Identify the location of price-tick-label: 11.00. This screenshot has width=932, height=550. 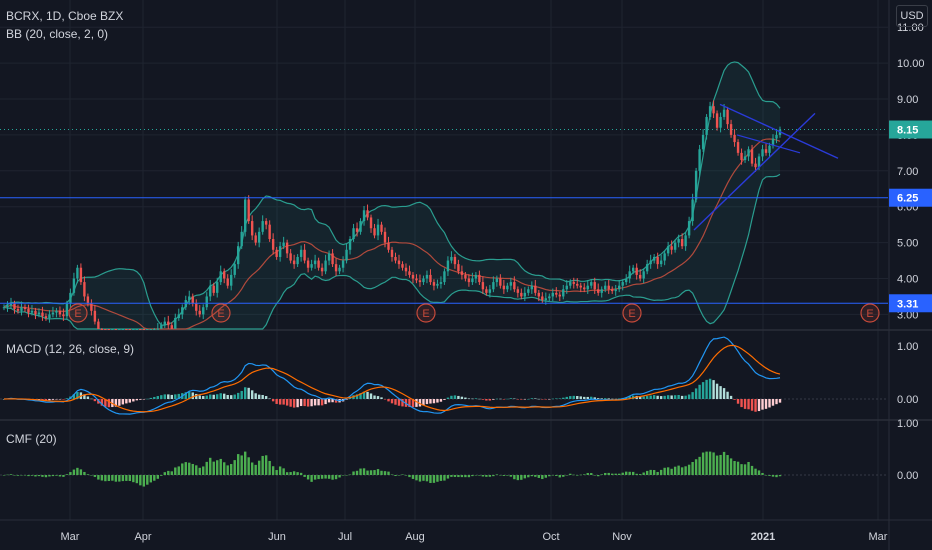
(910, 28).